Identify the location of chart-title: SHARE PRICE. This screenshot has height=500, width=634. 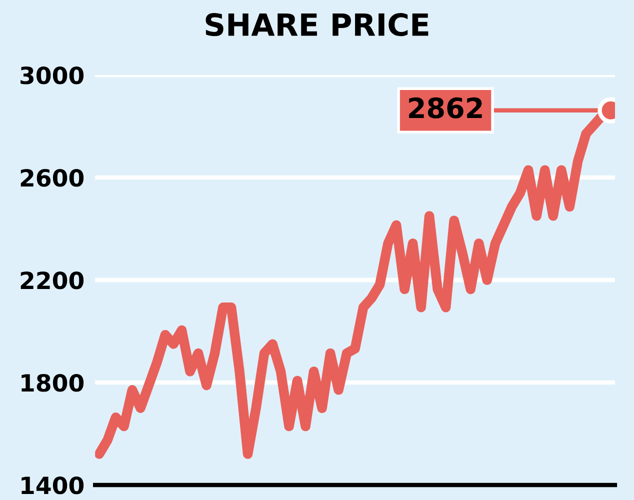
(317, 24).